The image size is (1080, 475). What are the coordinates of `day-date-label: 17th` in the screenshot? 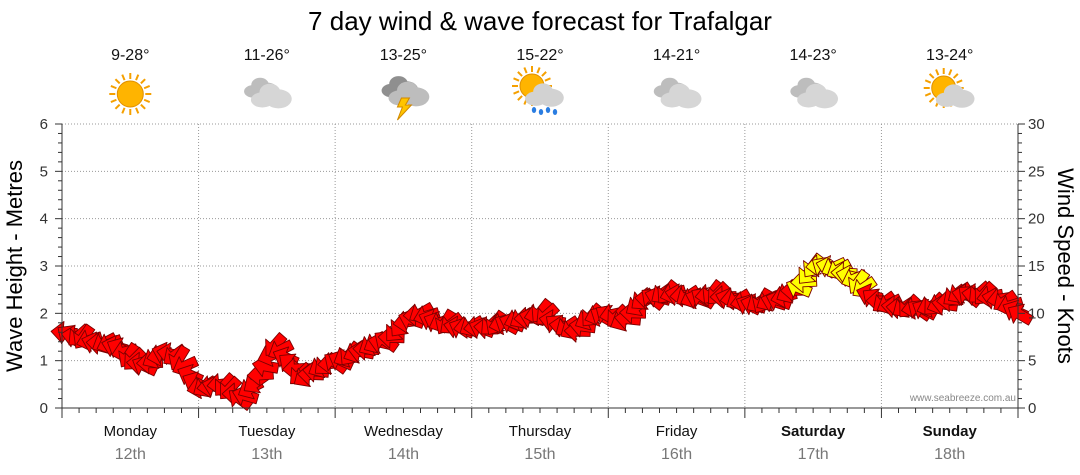 It's located at (813, 454).